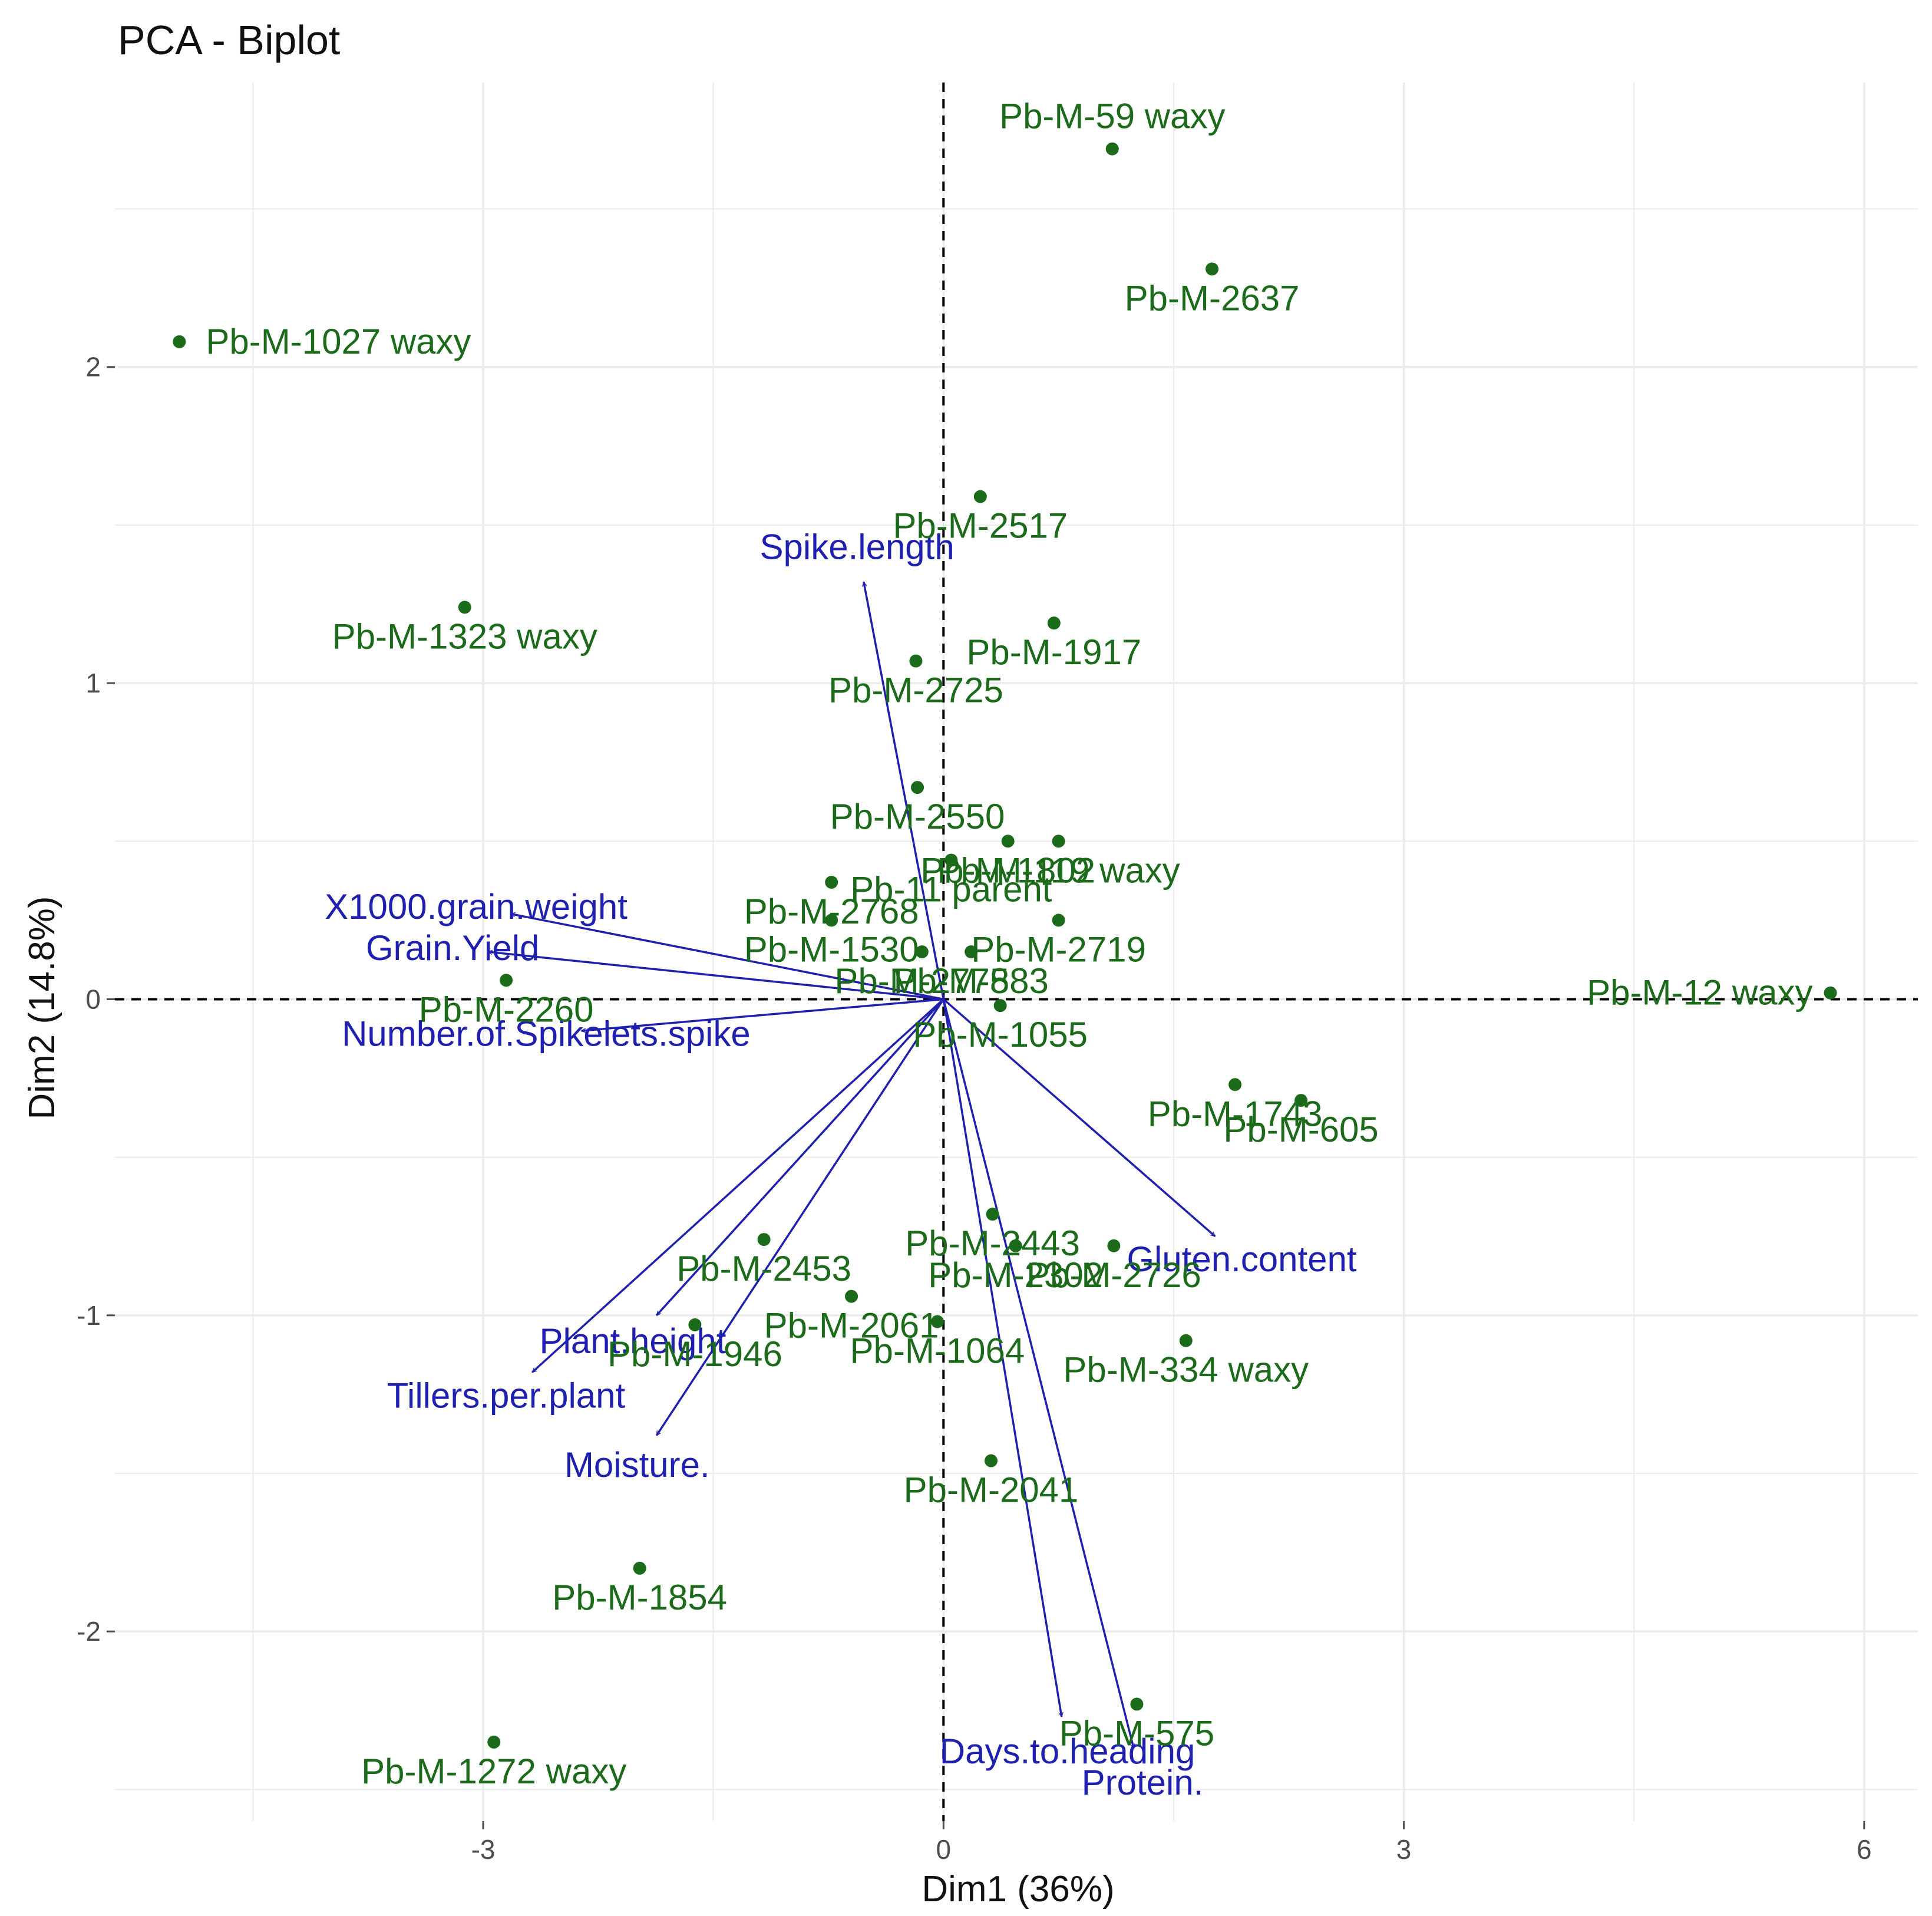 The width and height of the screenshot is (1932, 1916). What do you see at coordinates (800, 1157) in the screenshot?
I see `variable-arrow-plant-height` at bounding box center [800, 1157].